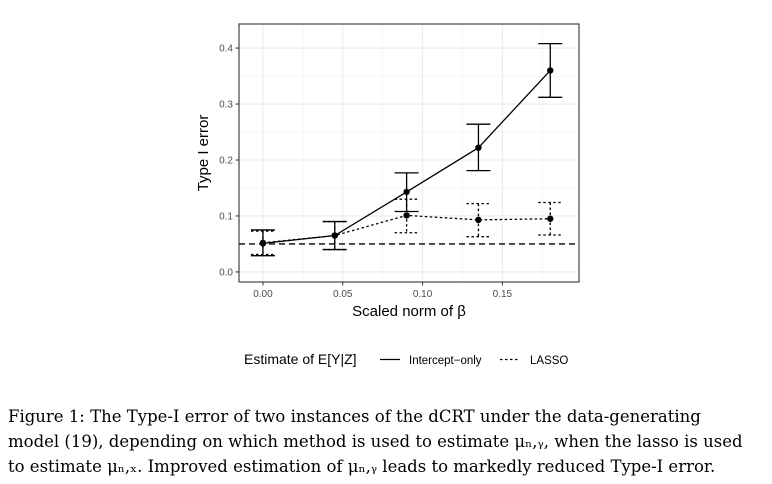 This screenshot has height=484, width=772. I want to click on y-tick-label: 0.0, so click(226, 272).